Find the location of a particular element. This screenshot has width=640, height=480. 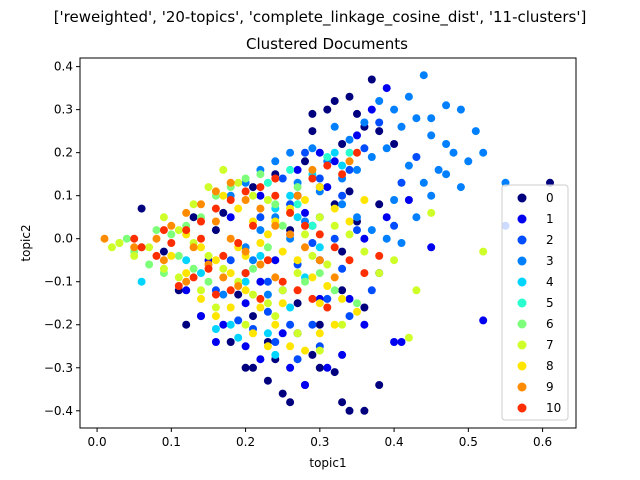

x-tick-label: 0.6 is located at coordinates (542, 442).